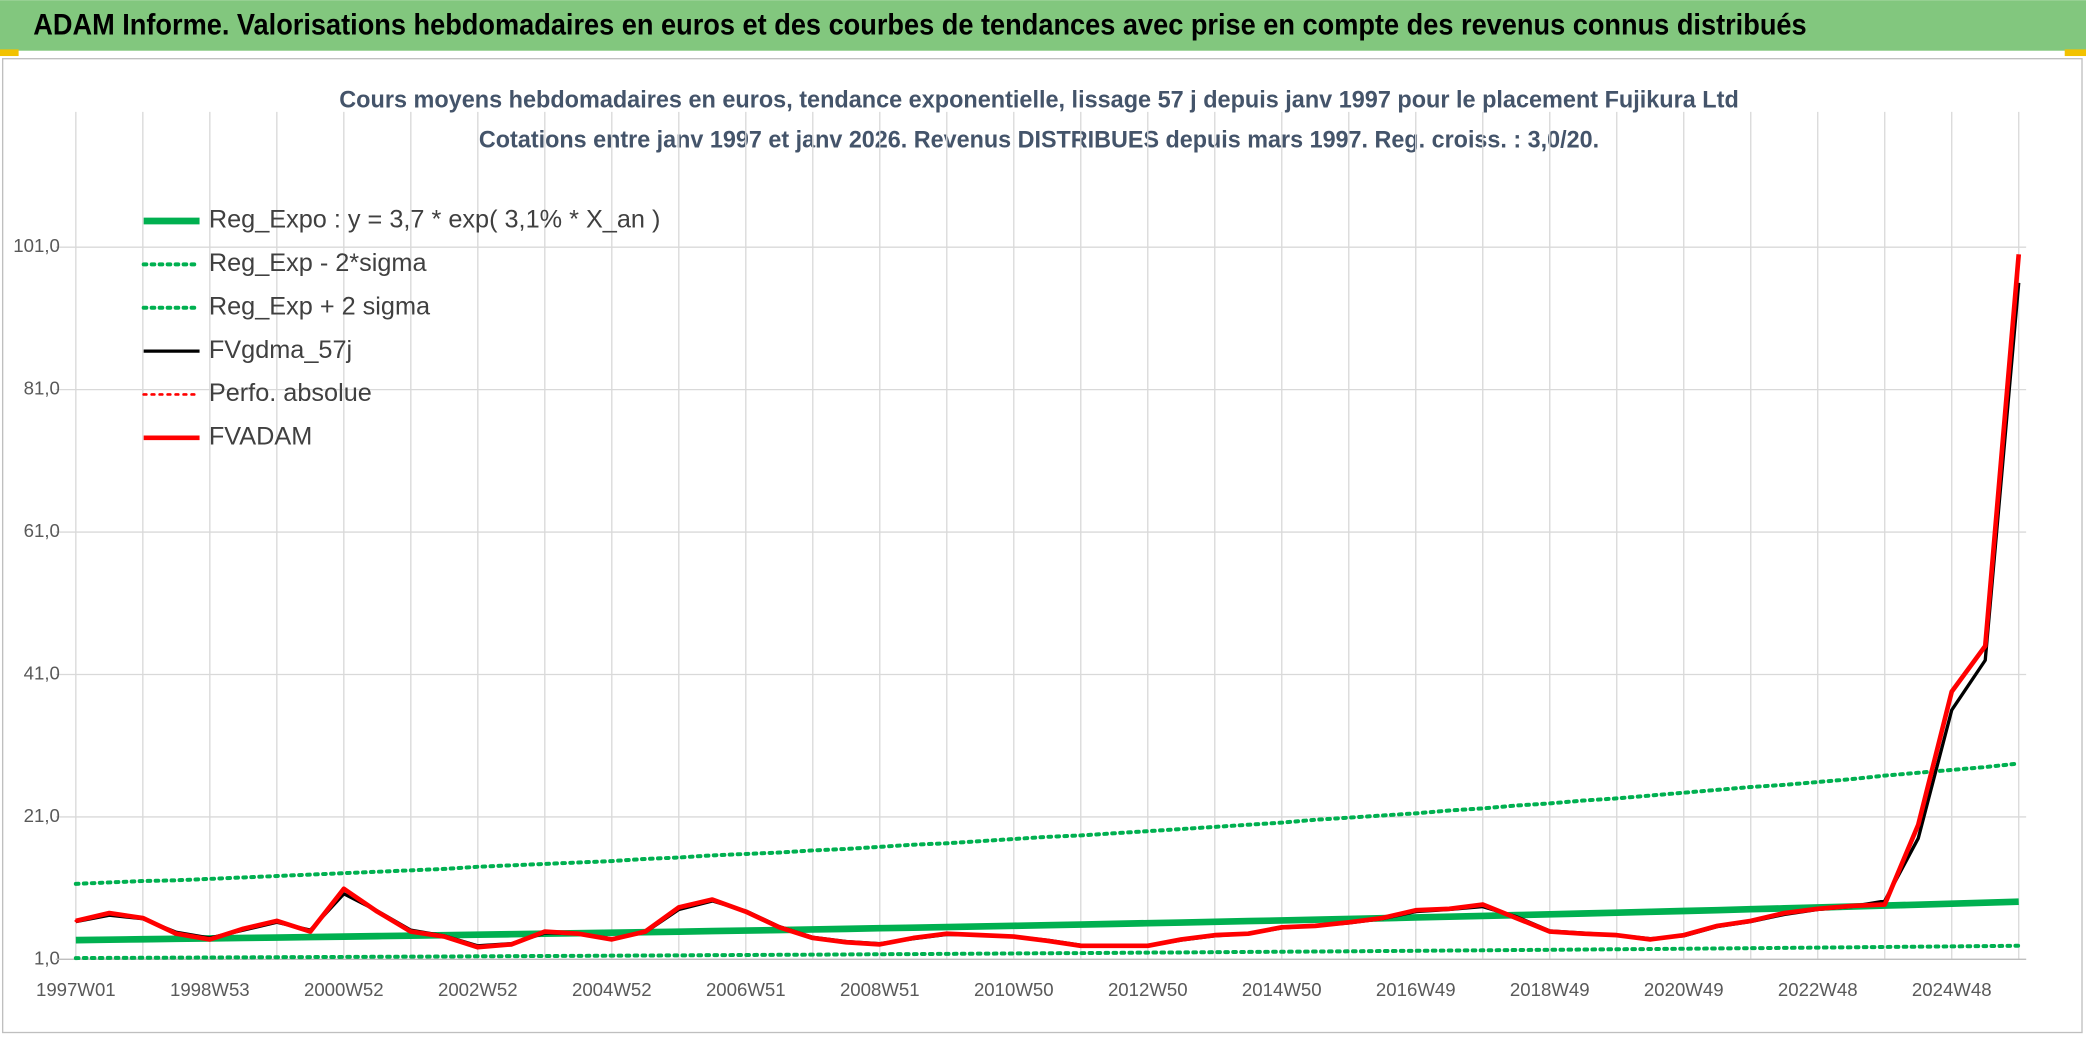 The height and width of the screenshot is (1038, 2086). I want to click on corner-left, so click(9, 53).